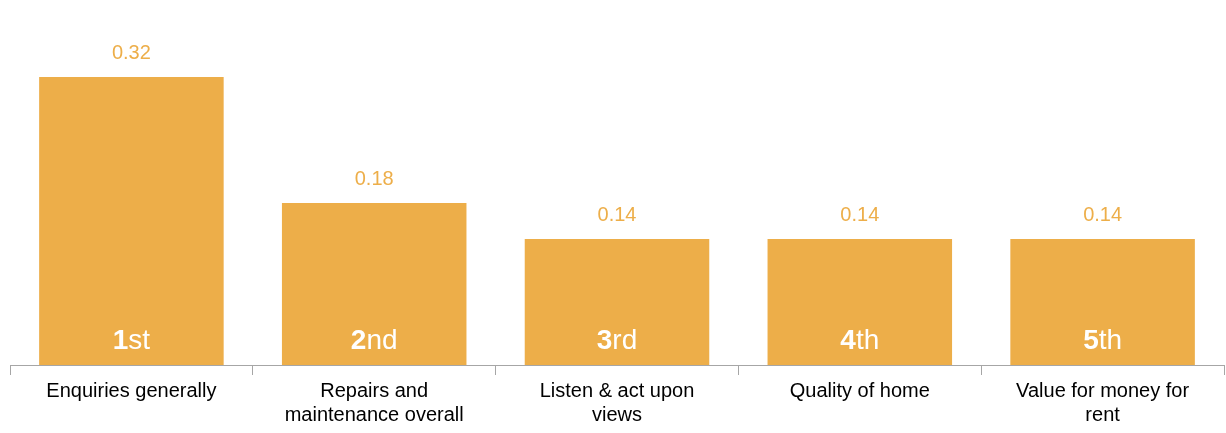 The height and width of the screenshot is (433, 1226). I want to click on x-tick-label: Quality of home, so click(859, 389).